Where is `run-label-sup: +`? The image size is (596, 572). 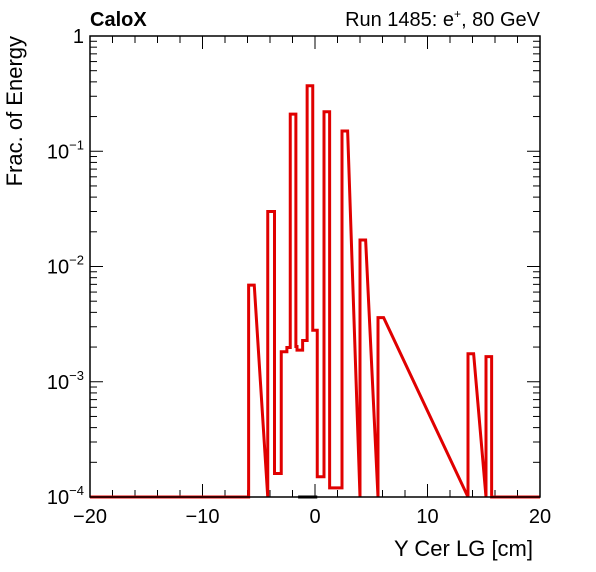 run-label-sup: + is located at coordinates (457, 14).